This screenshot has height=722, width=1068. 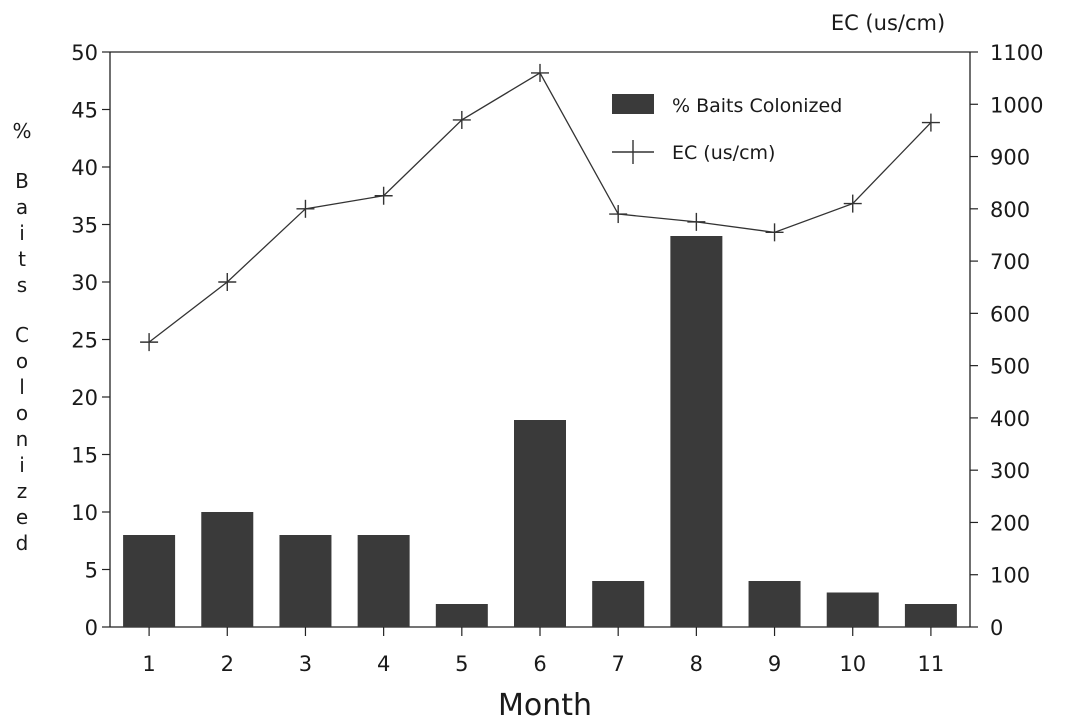 I want to click on right-axis: 0 100 200 300 400 500 600 700 800 900 1000 1100, so click(x=1006, y=340).